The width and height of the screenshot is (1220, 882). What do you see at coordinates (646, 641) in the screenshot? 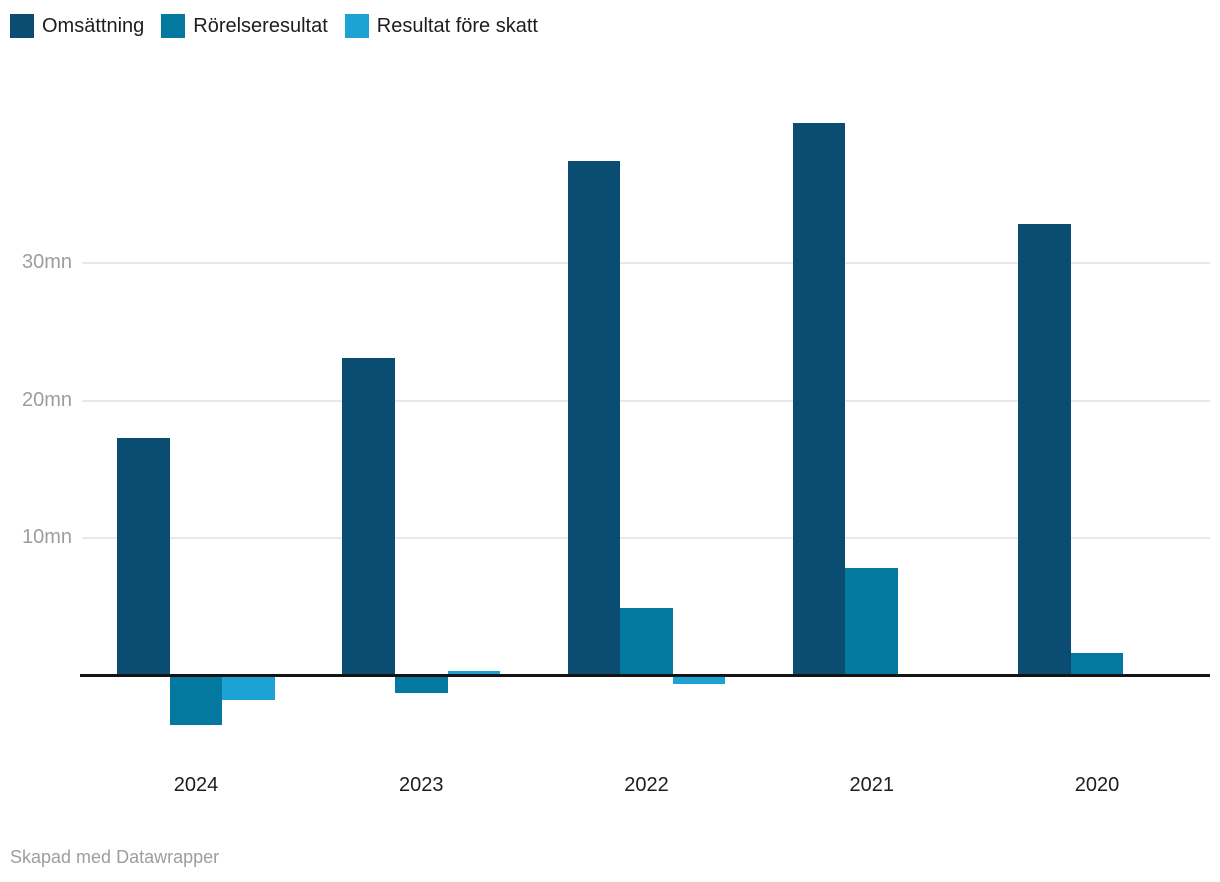
I see `bar-2022-Rörelseresultat` at bounding box center [646, 641].